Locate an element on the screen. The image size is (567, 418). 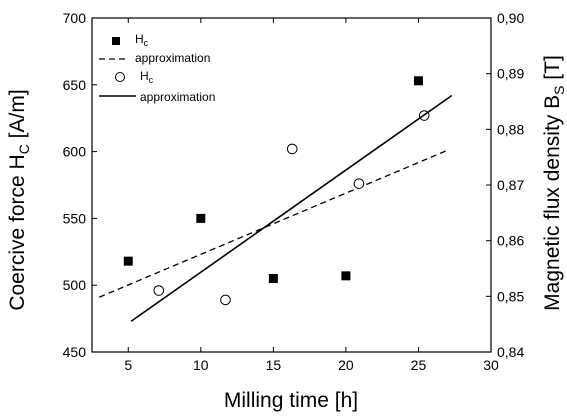
y-axis-right-title: Magnetic flux density BS [T] is located at coordinates (554, 183).